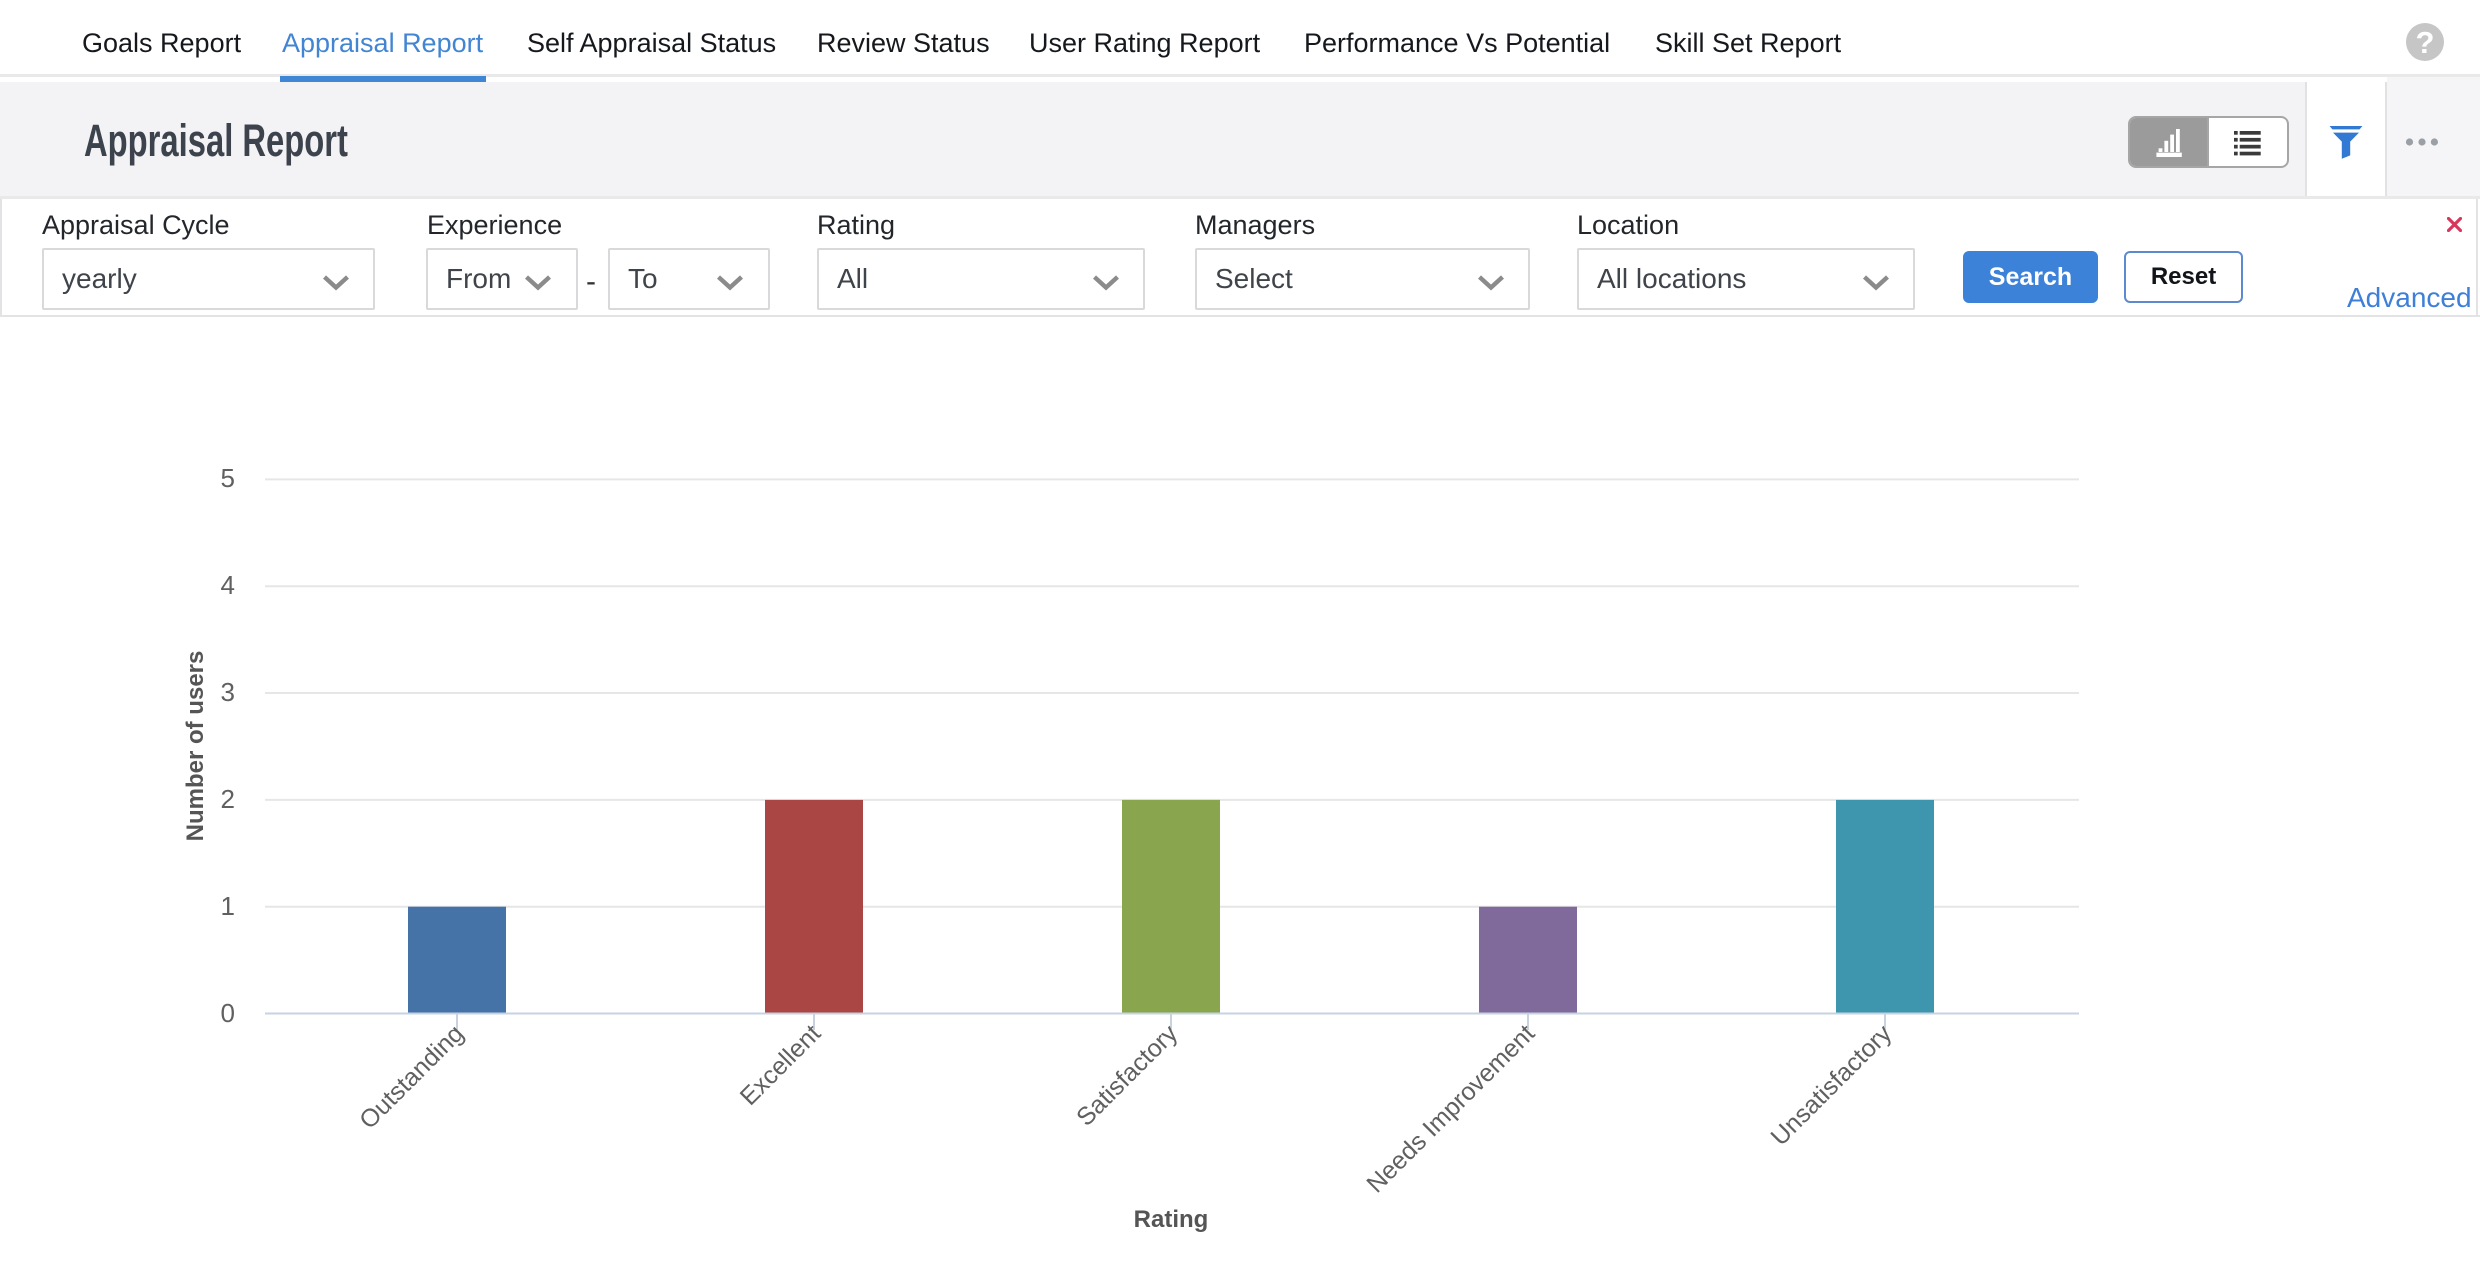 The height and width of the screenshot is (1268, 2480). I want to click on svg-text: Unsatisfactory, so click(1831, 1085).